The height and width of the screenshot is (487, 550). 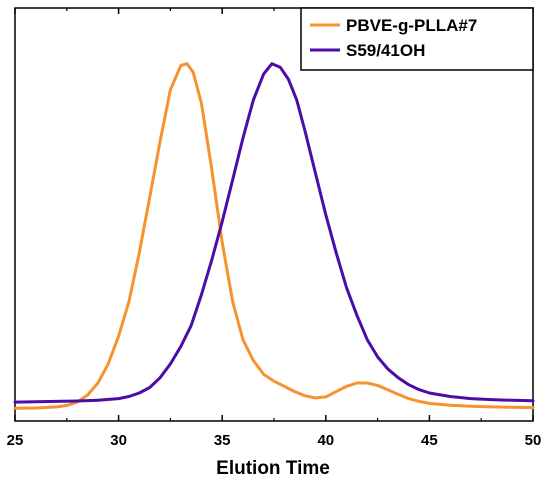 I want to click on x-tick-label: 30, so click(x=118, y=440).